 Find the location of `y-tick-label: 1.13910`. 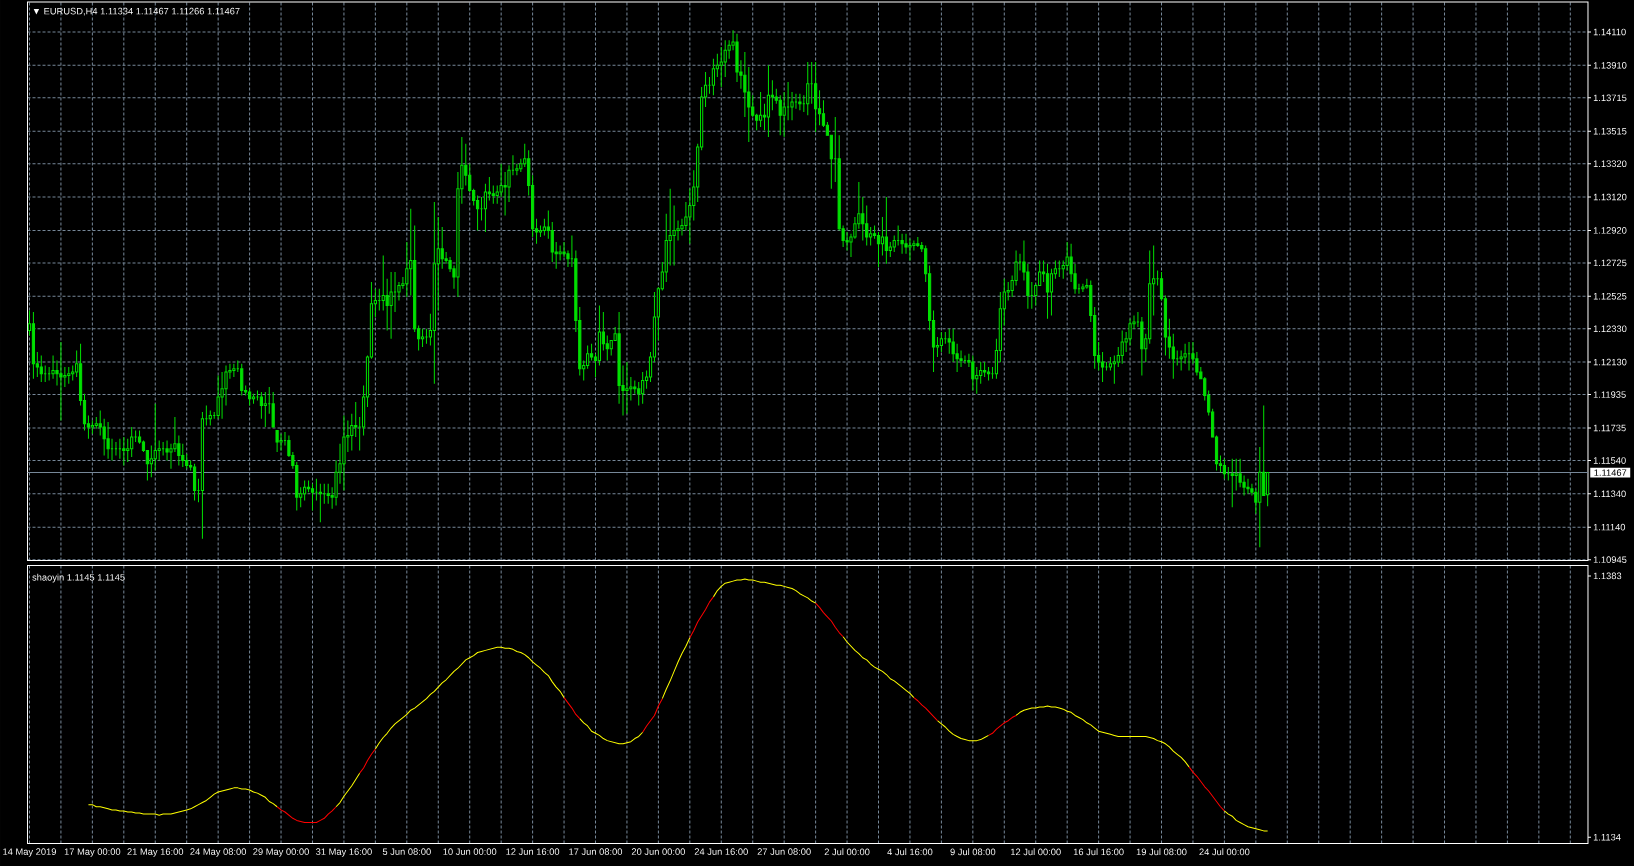

y-tick-label: 1.13910 is located at coordinates (1610, 65).